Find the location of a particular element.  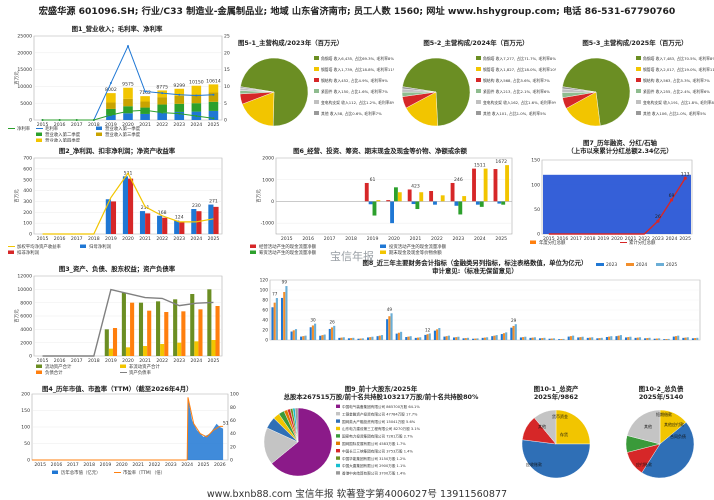

segment-2024-legend-swatch is located at coordinates (478, 91).